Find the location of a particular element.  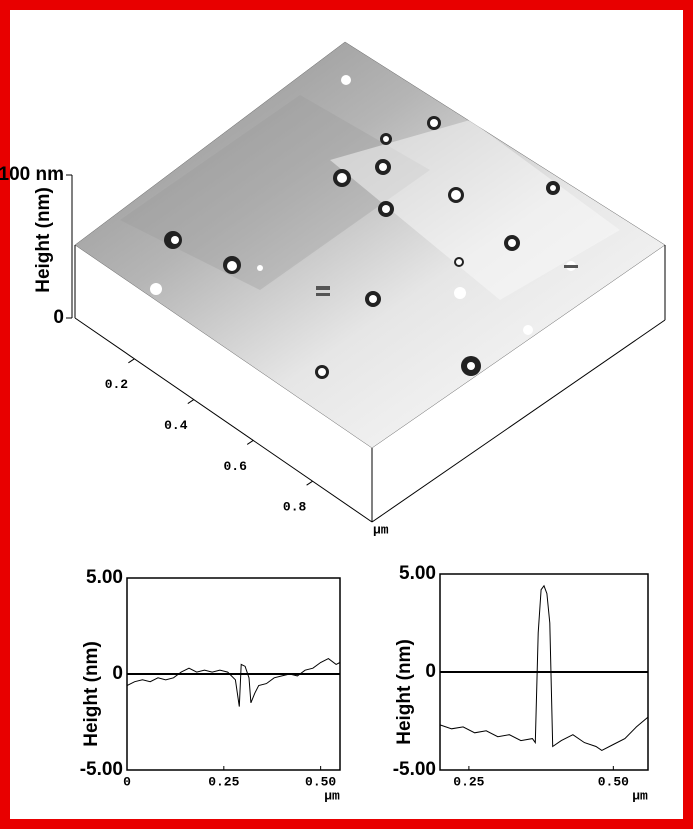

x-tick-label: 0.6 is located at coordinates (235, 466).